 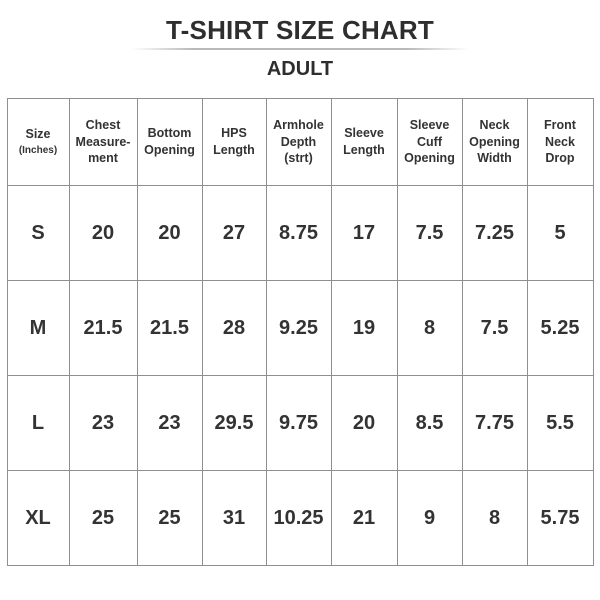 What do you see at coordinates (169, 142) in the screenshot?
I see `column-header-bottom-opening: Bottom Opening` at bounding box center [169, 142].